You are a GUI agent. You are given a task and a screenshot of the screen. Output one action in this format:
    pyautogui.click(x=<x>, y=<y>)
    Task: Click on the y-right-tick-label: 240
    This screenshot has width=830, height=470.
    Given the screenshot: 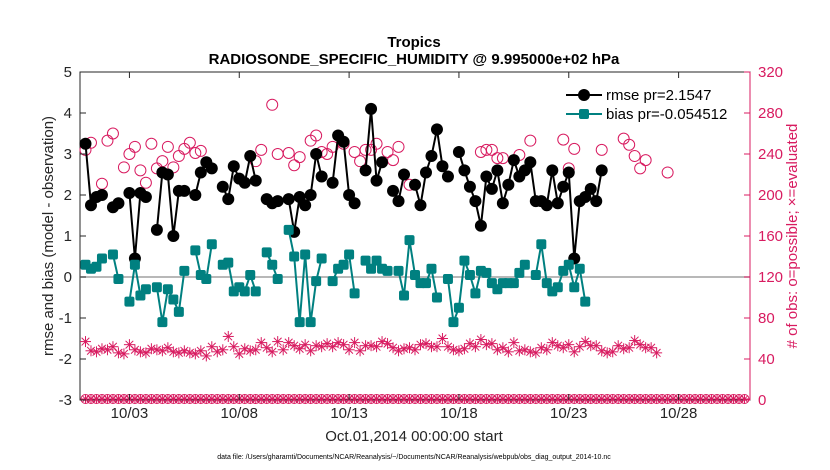 What is the action you would take?
    pyautogui.click(x=770, y=154)
    